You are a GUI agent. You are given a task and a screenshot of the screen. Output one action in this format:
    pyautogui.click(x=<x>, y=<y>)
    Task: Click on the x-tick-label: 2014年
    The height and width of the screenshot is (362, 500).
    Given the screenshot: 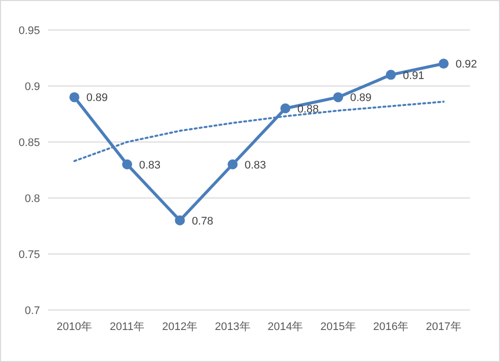 What is the action you would take?
    pyautogui.click(x=286, y=327)
    